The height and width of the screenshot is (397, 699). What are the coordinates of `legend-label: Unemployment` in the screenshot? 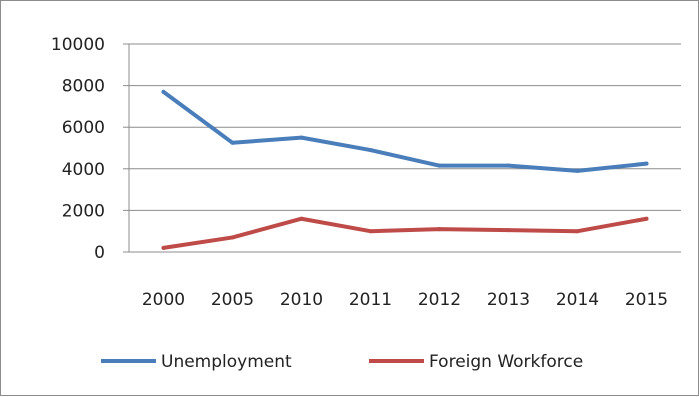 It's located at (226, 362).